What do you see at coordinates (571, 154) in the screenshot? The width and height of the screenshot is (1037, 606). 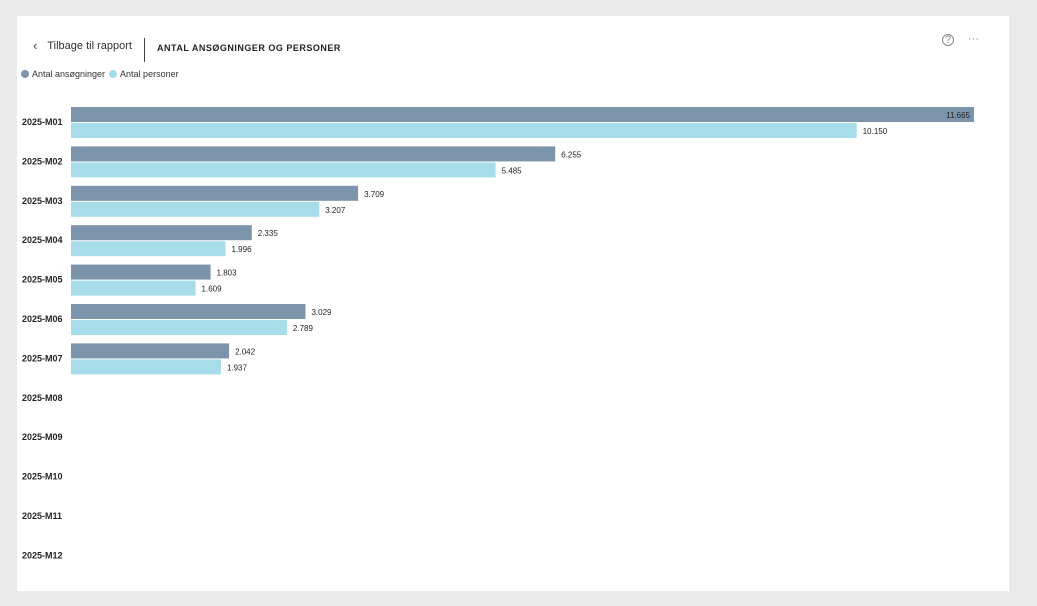 I see `data-label: 6.255` at bounding box center [571, 154].